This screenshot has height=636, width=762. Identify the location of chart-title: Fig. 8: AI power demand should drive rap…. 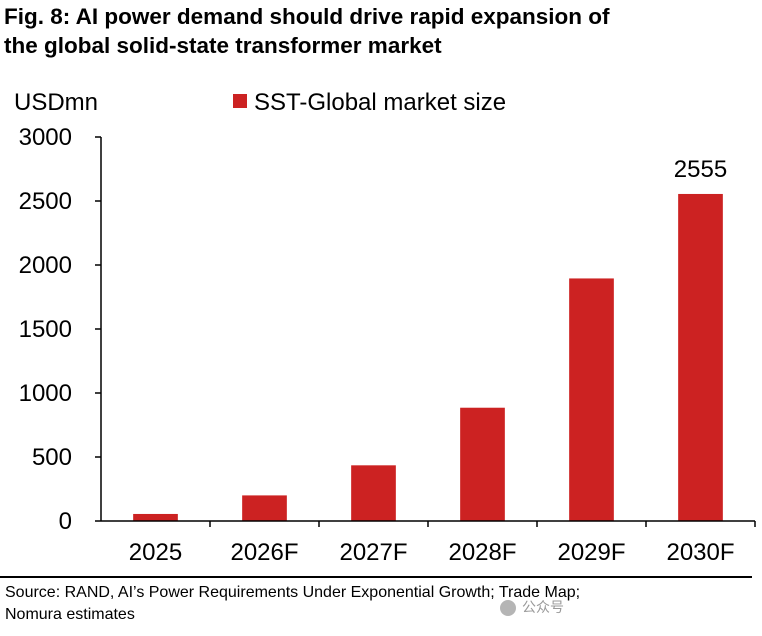
(379, 31).